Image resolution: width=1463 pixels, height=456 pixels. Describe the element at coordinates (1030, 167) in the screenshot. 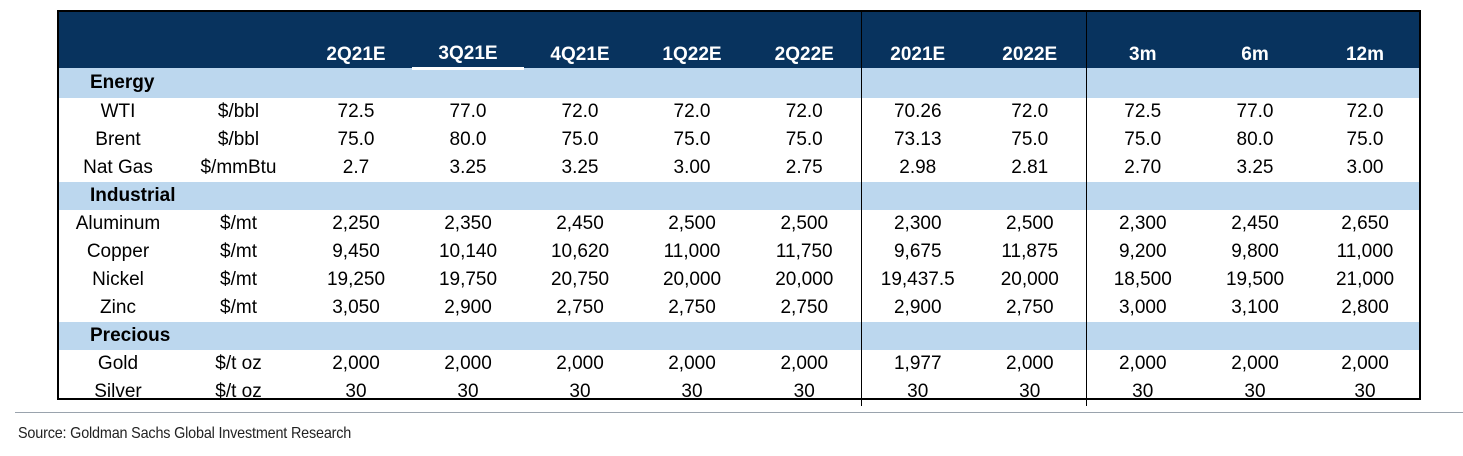

I see `value-cell: 2.81` at that location.